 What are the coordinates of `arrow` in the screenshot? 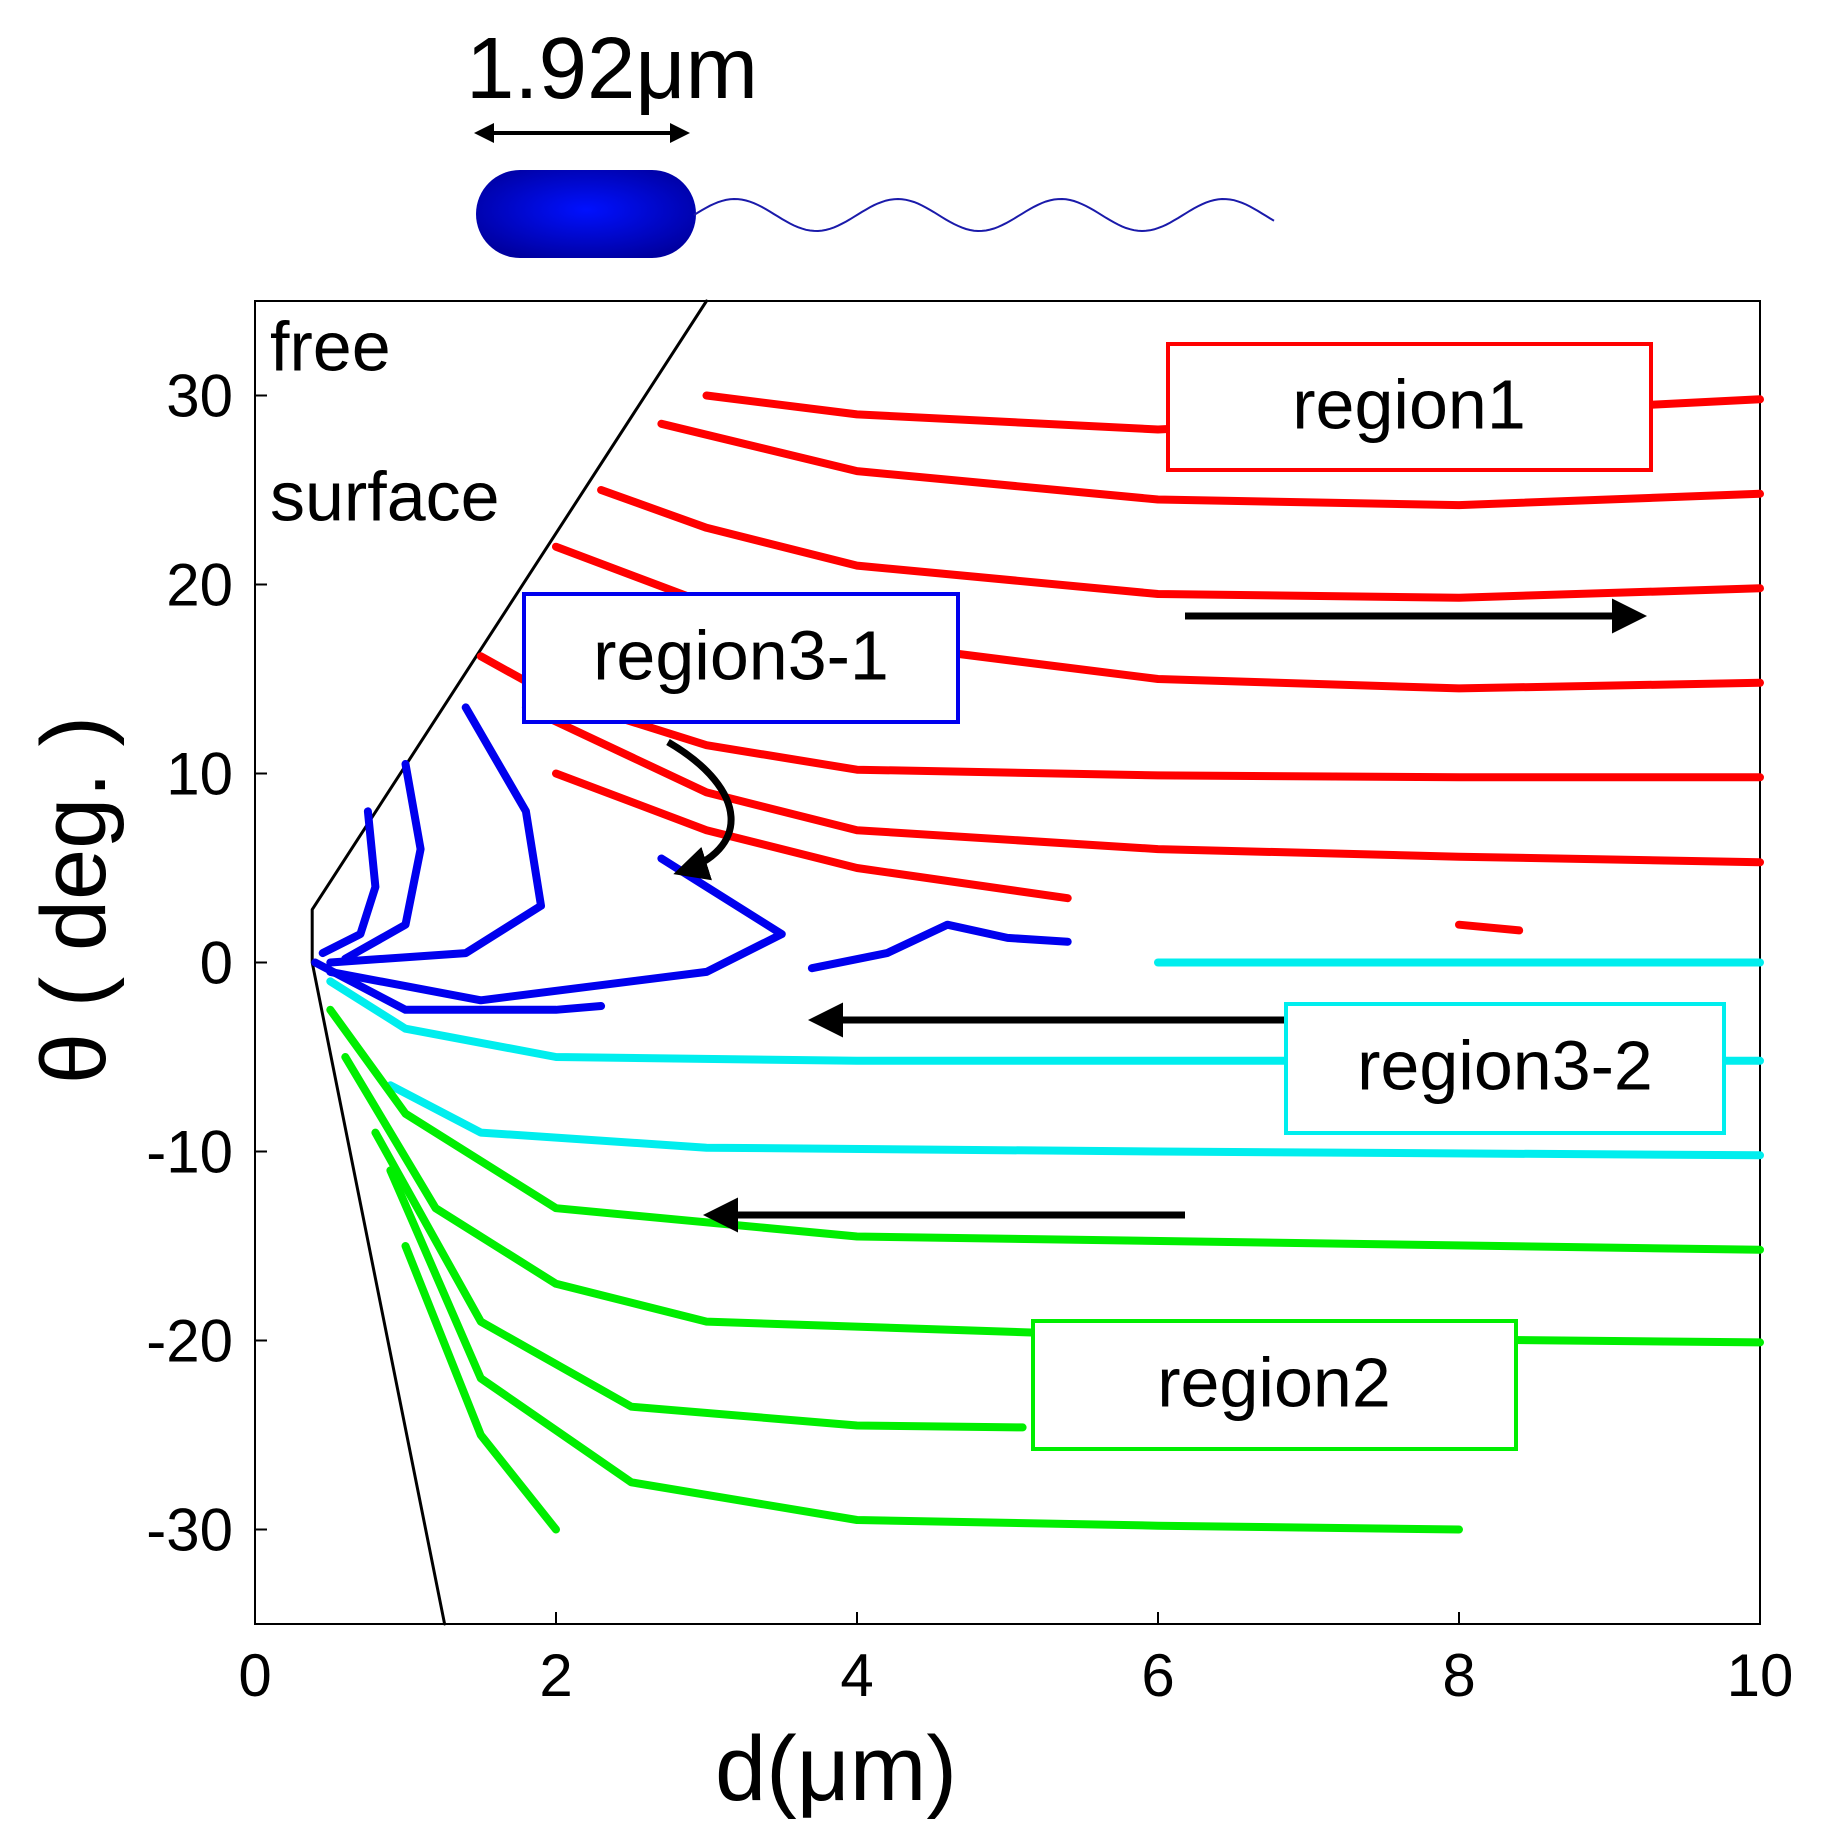 It's located at (700, 809).